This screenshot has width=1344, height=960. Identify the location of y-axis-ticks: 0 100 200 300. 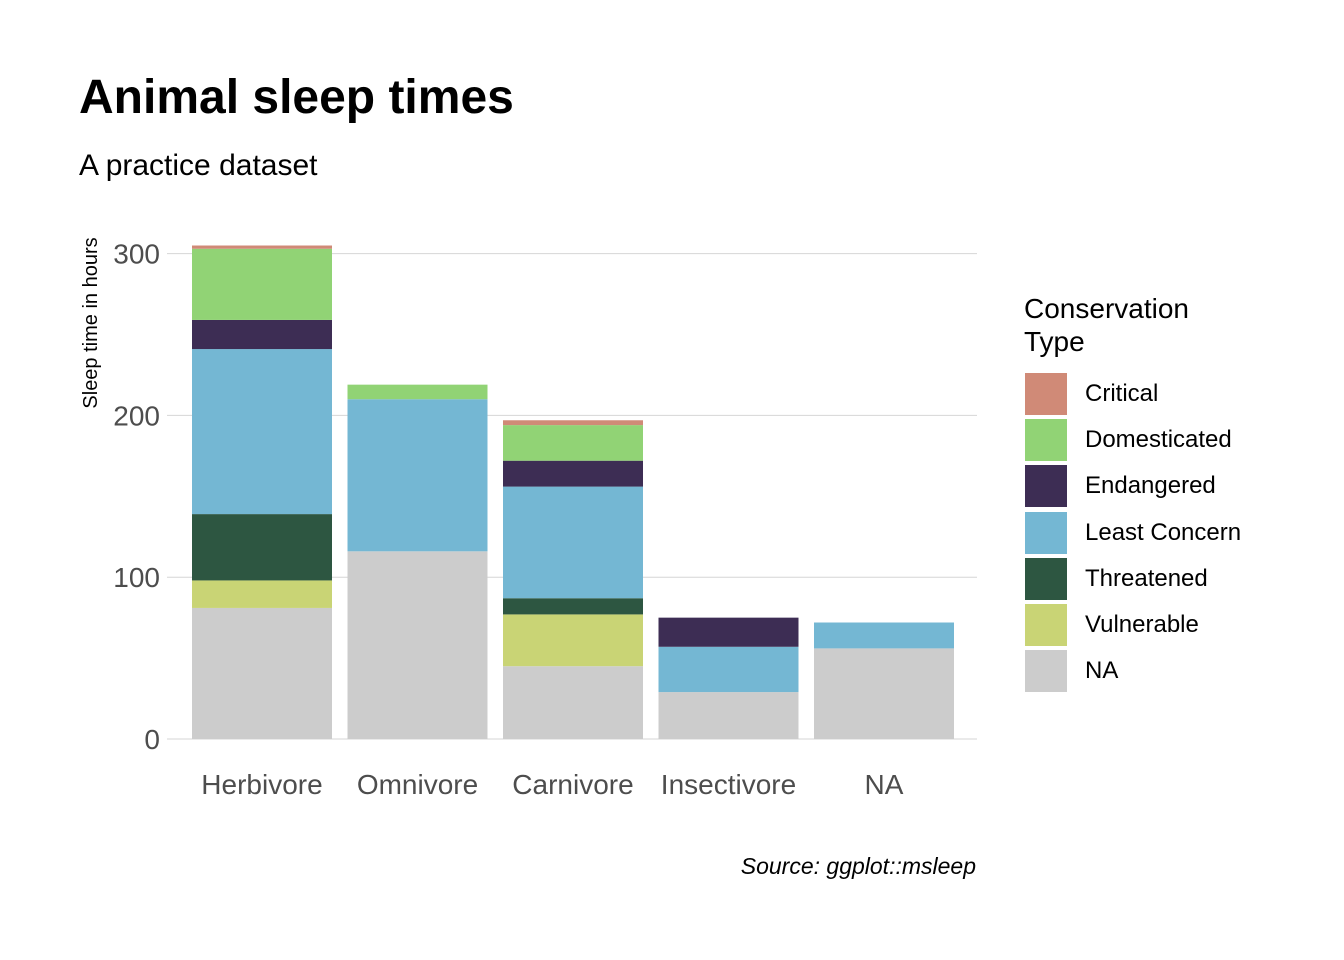
(136, 497).